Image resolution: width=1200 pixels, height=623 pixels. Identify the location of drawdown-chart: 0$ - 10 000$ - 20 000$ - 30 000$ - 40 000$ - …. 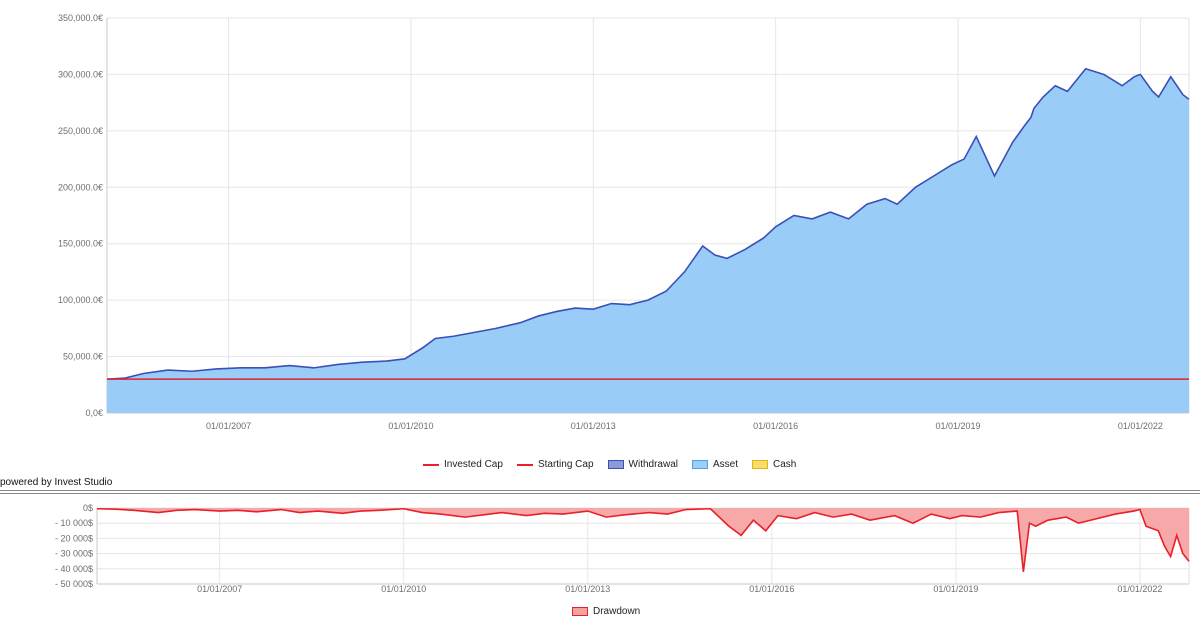
(622, 548).